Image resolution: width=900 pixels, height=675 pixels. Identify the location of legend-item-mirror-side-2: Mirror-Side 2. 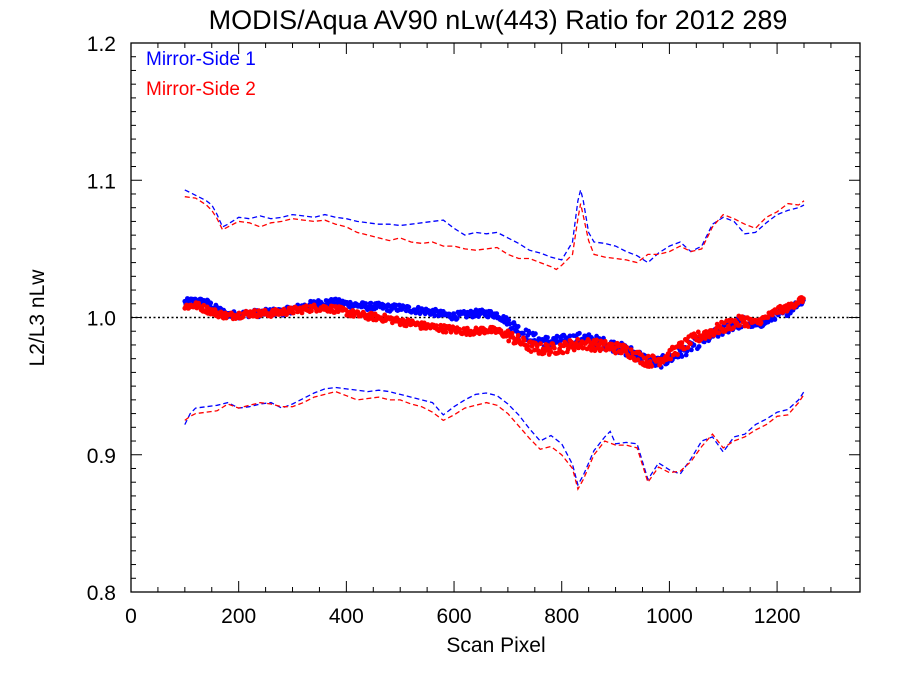
(201, 89).